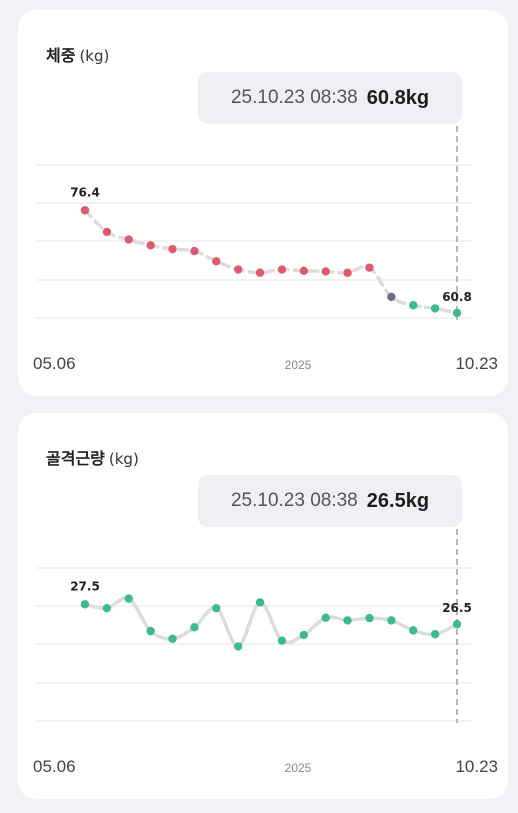 This screenshot has width=518, height=813. What do you see at coordinates (294, 97) in the screenshot?
I see `weight-tooltip-datetime: 25.10.23 08:38` at bounding box center [294, 97].